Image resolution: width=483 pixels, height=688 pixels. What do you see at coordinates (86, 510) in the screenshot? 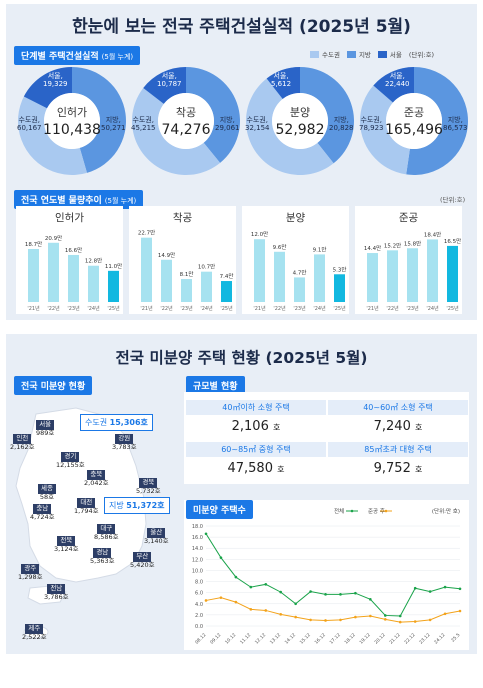
I see `region-value: 1,794호` at bounding box center [86, 510].